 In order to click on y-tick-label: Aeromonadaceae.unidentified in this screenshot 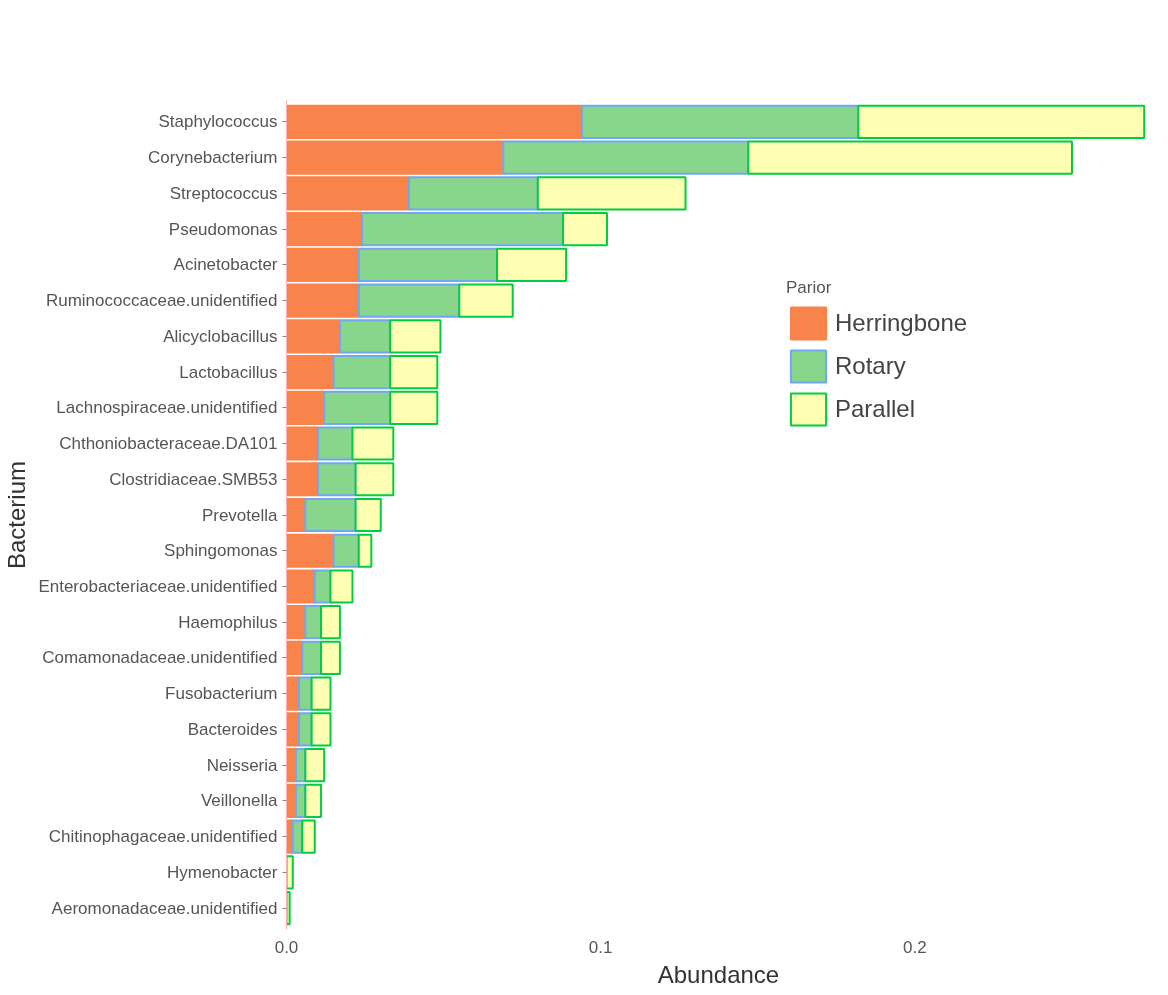, I will do `click(164, 908)`.